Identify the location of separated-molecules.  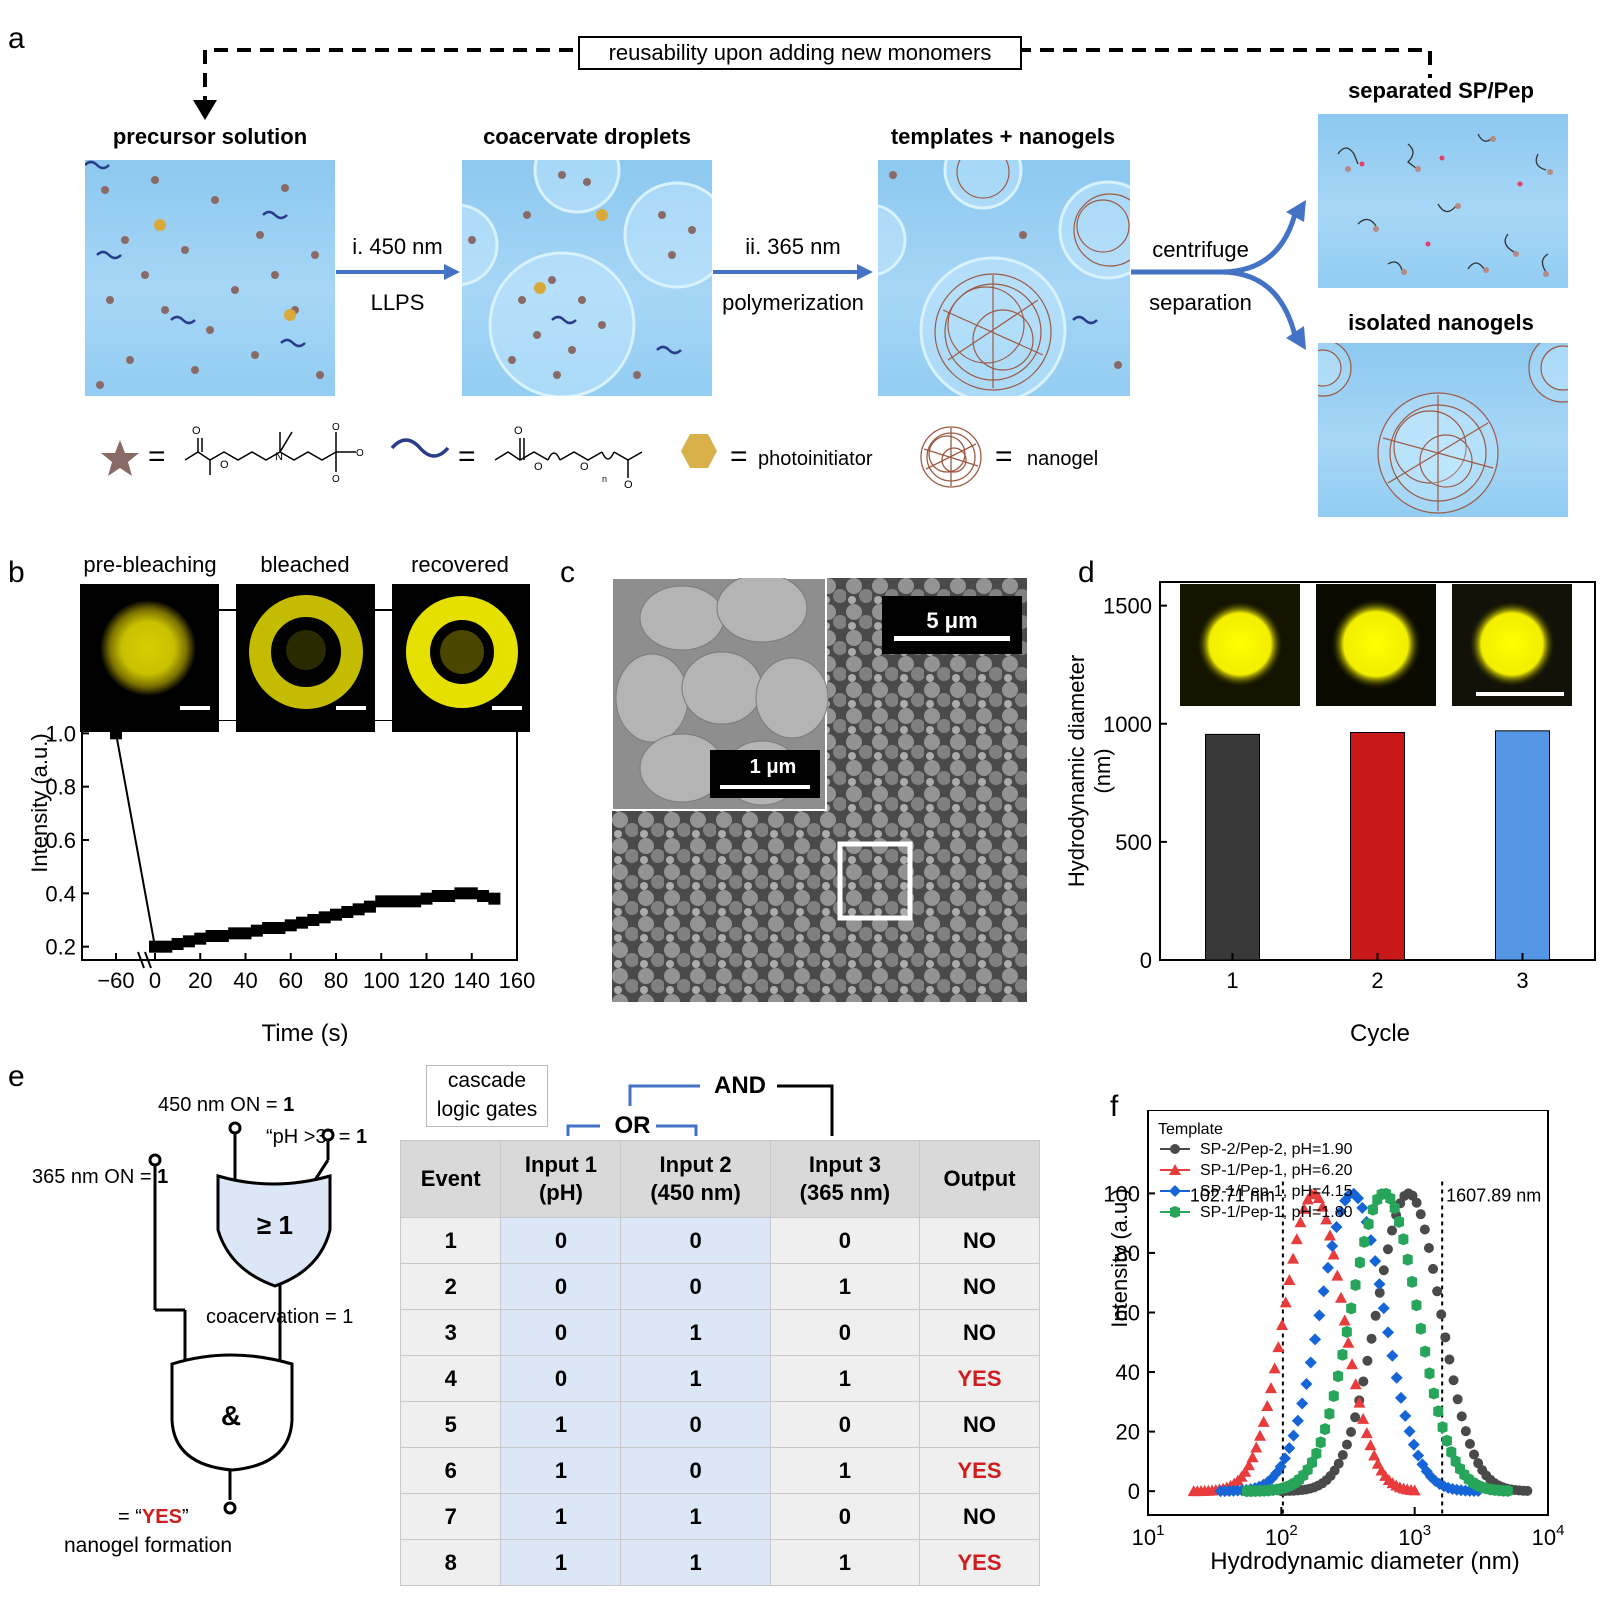
(1445, 205).